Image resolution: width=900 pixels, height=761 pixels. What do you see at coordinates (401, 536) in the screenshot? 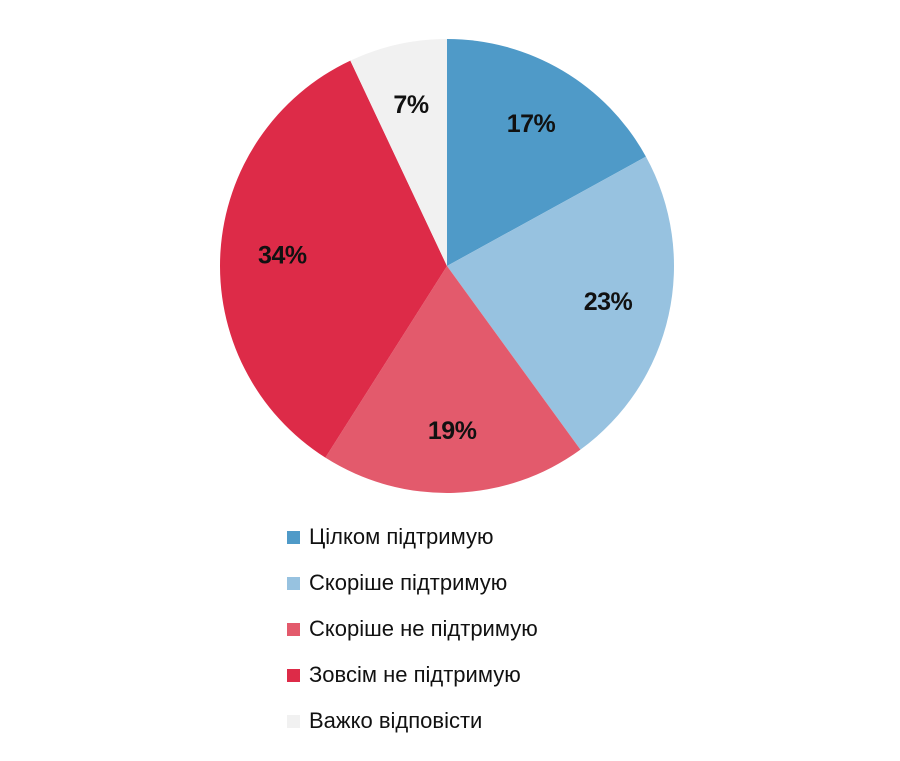
I see `legend-label: Цілком підтримую` at bounding box center [401, 536].